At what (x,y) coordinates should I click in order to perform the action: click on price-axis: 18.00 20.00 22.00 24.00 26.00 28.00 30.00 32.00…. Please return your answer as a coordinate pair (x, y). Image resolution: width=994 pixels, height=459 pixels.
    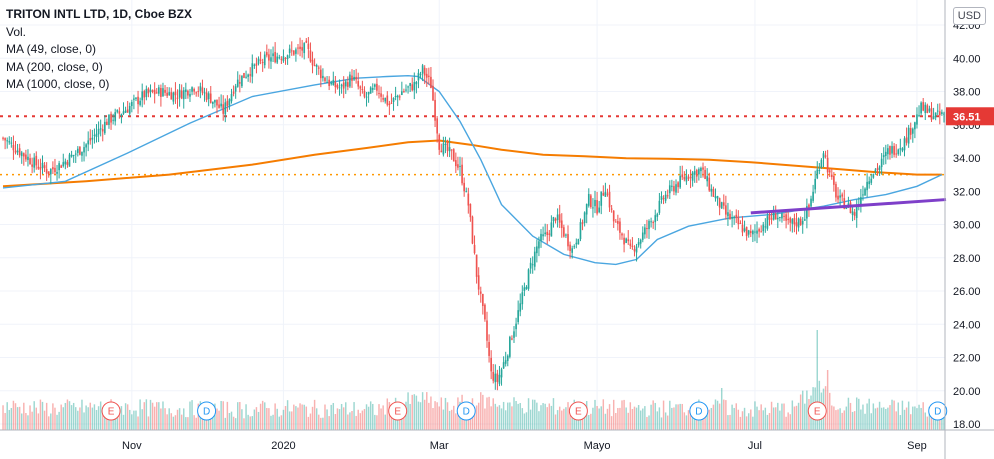
    Looking at the image, I should click on (967, 225).